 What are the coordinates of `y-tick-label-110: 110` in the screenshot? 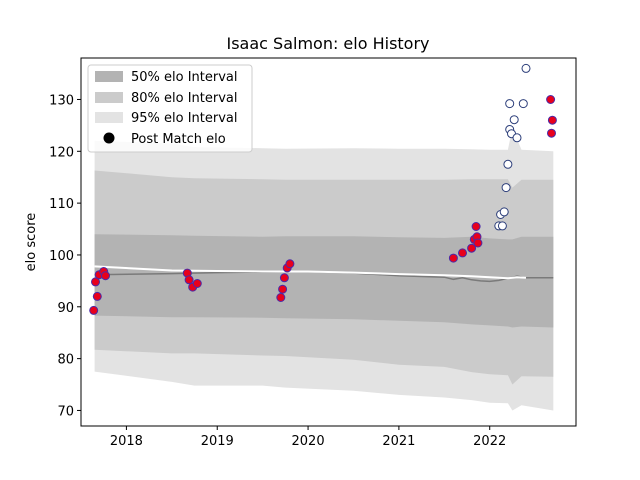 It's located at (61, 204).